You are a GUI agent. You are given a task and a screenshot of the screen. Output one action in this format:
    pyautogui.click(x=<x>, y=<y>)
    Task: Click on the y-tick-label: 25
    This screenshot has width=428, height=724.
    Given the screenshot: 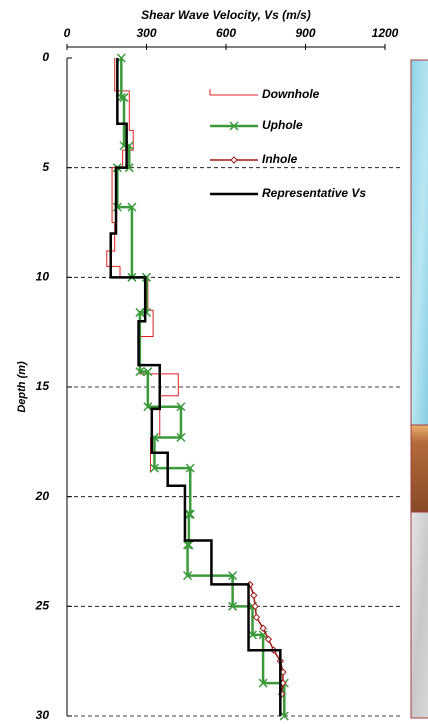 What is the action you would take?
    pyautogui.click(x=42, y=606)
    